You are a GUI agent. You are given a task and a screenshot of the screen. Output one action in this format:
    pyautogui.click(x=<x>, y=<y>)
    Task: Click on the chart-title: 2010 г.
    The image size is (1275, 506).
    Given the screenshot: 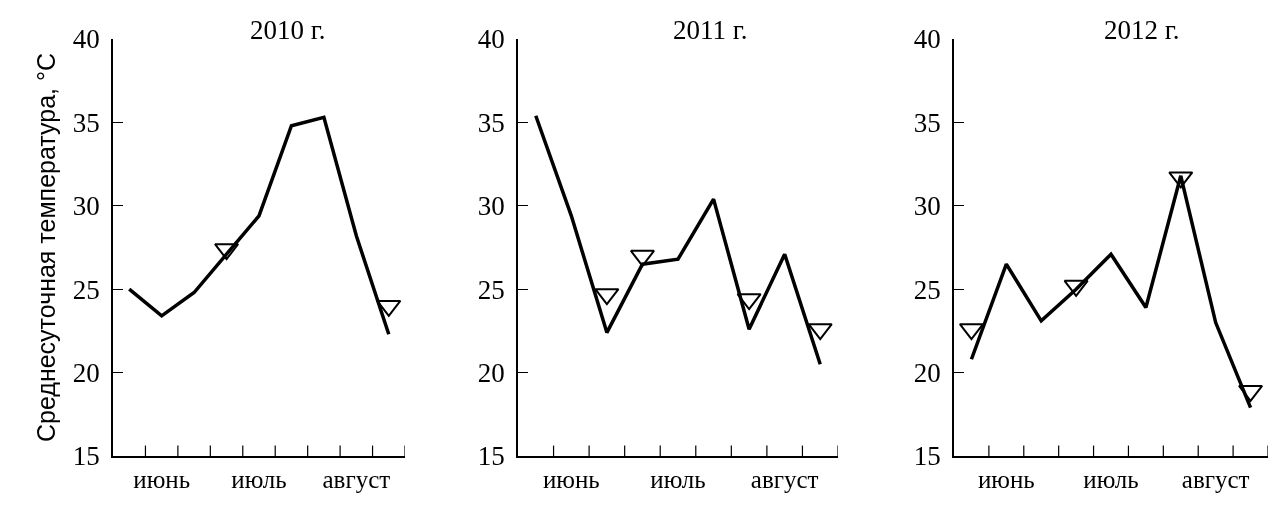 What is the action you would take?
    pyautogui.click(x=288, y=30)
    